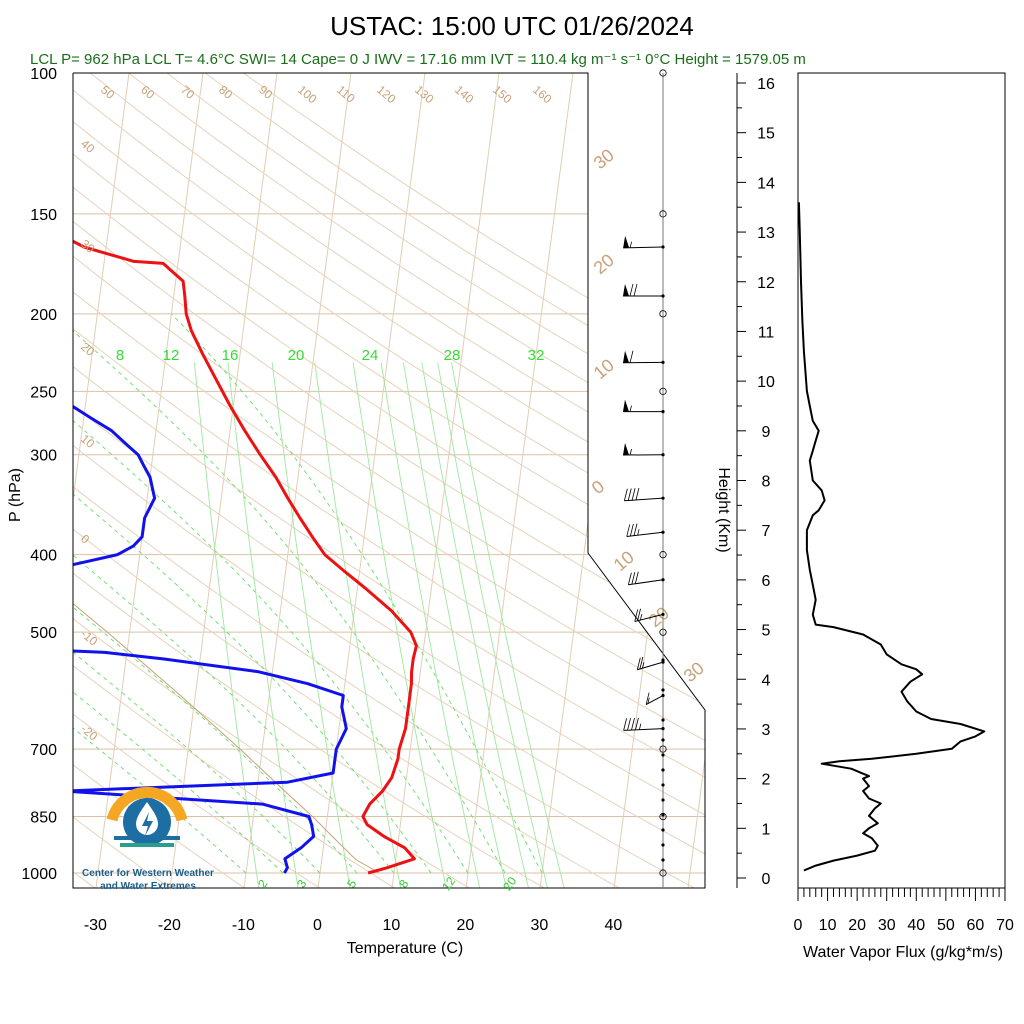  What do you see at coordinates (766, 780) in the screenshot?
I see `height-tick-label: 2` at bounding box center [766, 780].